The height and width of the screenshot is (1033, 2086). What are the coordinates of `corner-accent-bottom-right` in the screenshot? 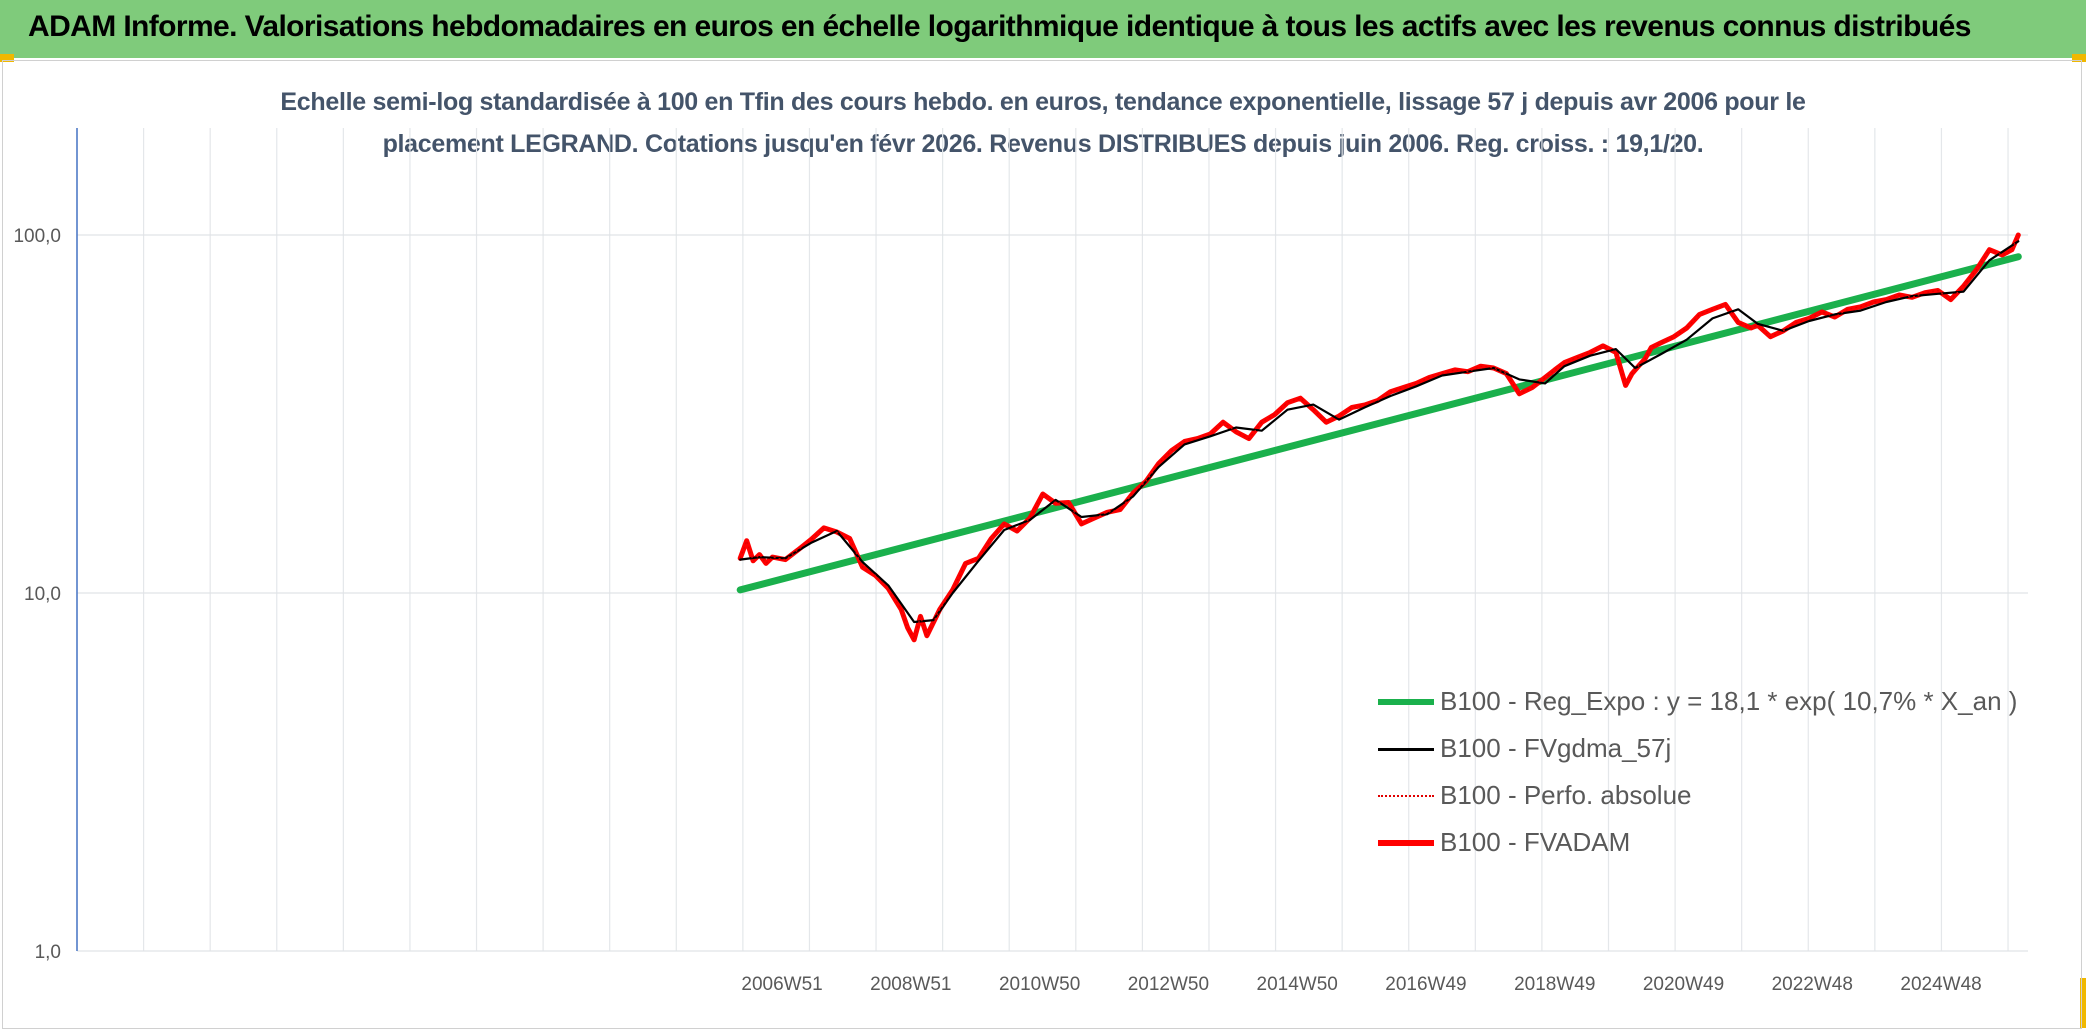 It's located at (2083, 1003).